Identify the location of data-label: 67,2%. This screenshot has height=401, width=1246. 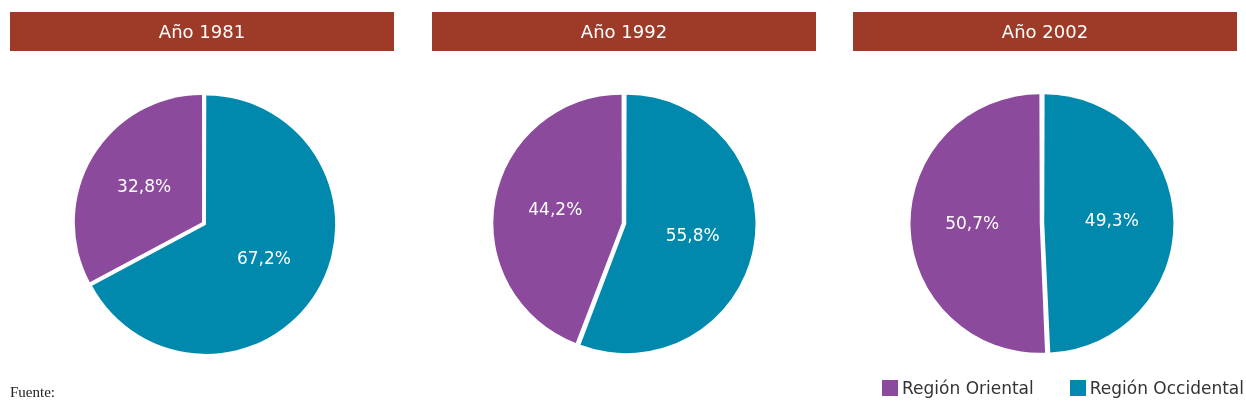
(263, 257).